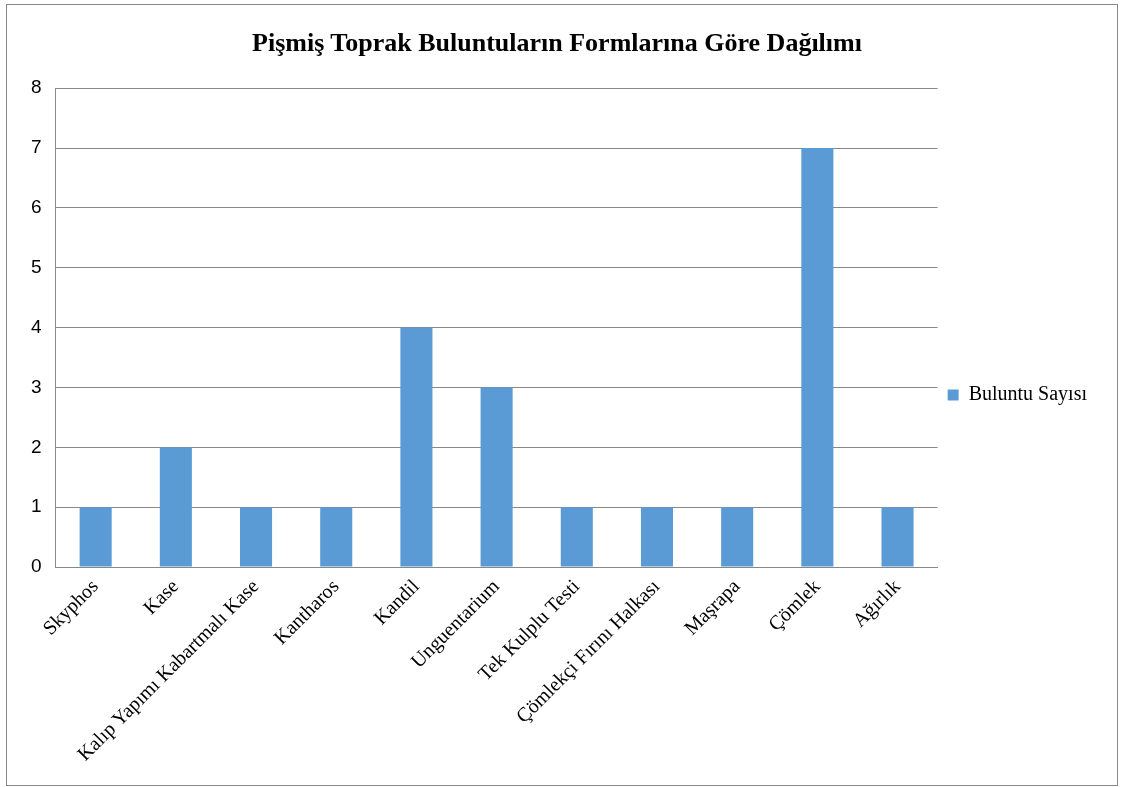 Image resolution: width=1128 pixels, height=787 pixels. I want to click on x-tick-label: Kase, so click(160, 596).